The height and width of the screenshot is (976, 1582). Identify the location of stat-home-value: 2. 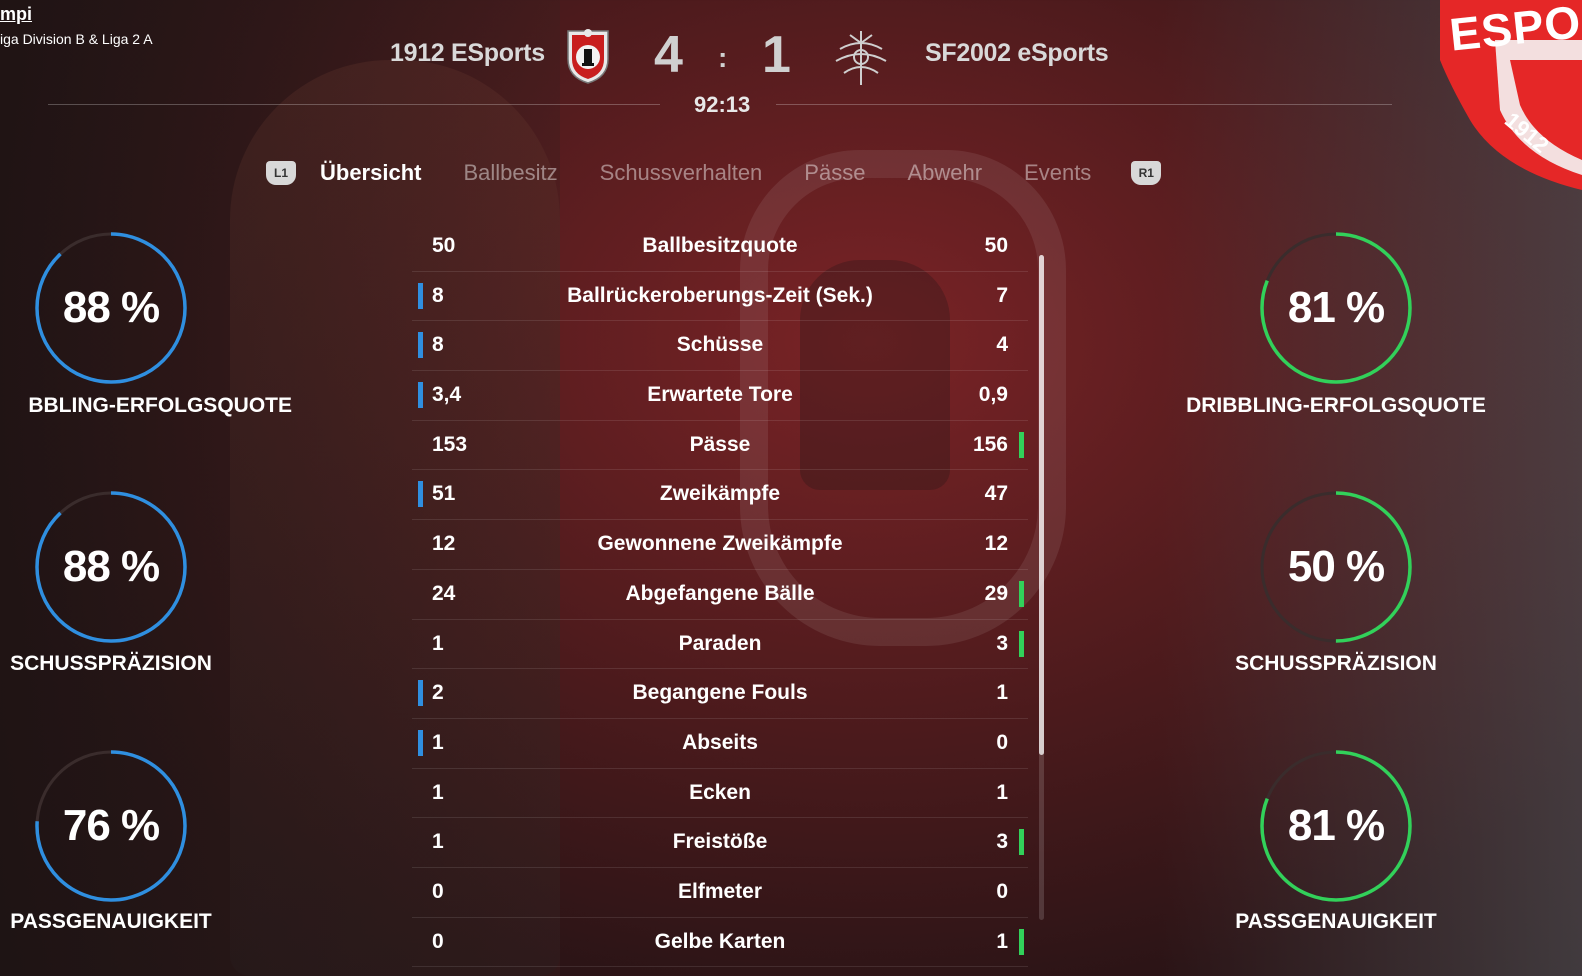
(438, 693).